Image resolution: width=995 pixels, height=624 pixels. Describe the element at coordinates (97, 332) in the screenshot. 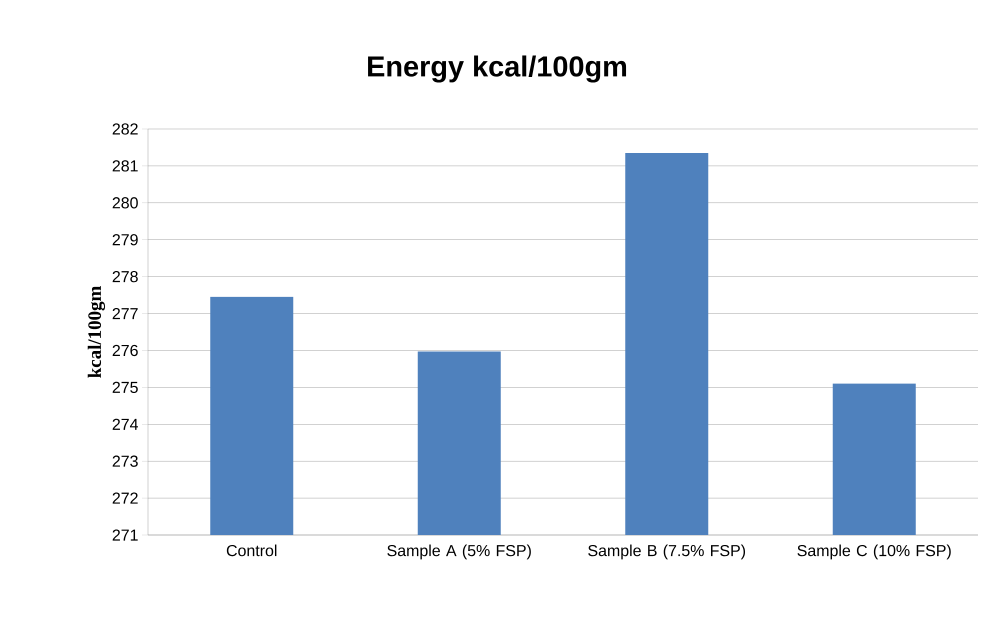

I see `y-axis-title: kcal/100gm` at that location.